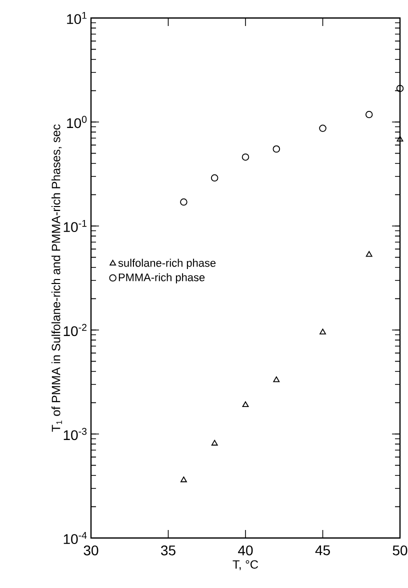 This screenshot has width=408, height=588. I want to click on y-tick-label: 10$^{-3}$, so click(75, 434).